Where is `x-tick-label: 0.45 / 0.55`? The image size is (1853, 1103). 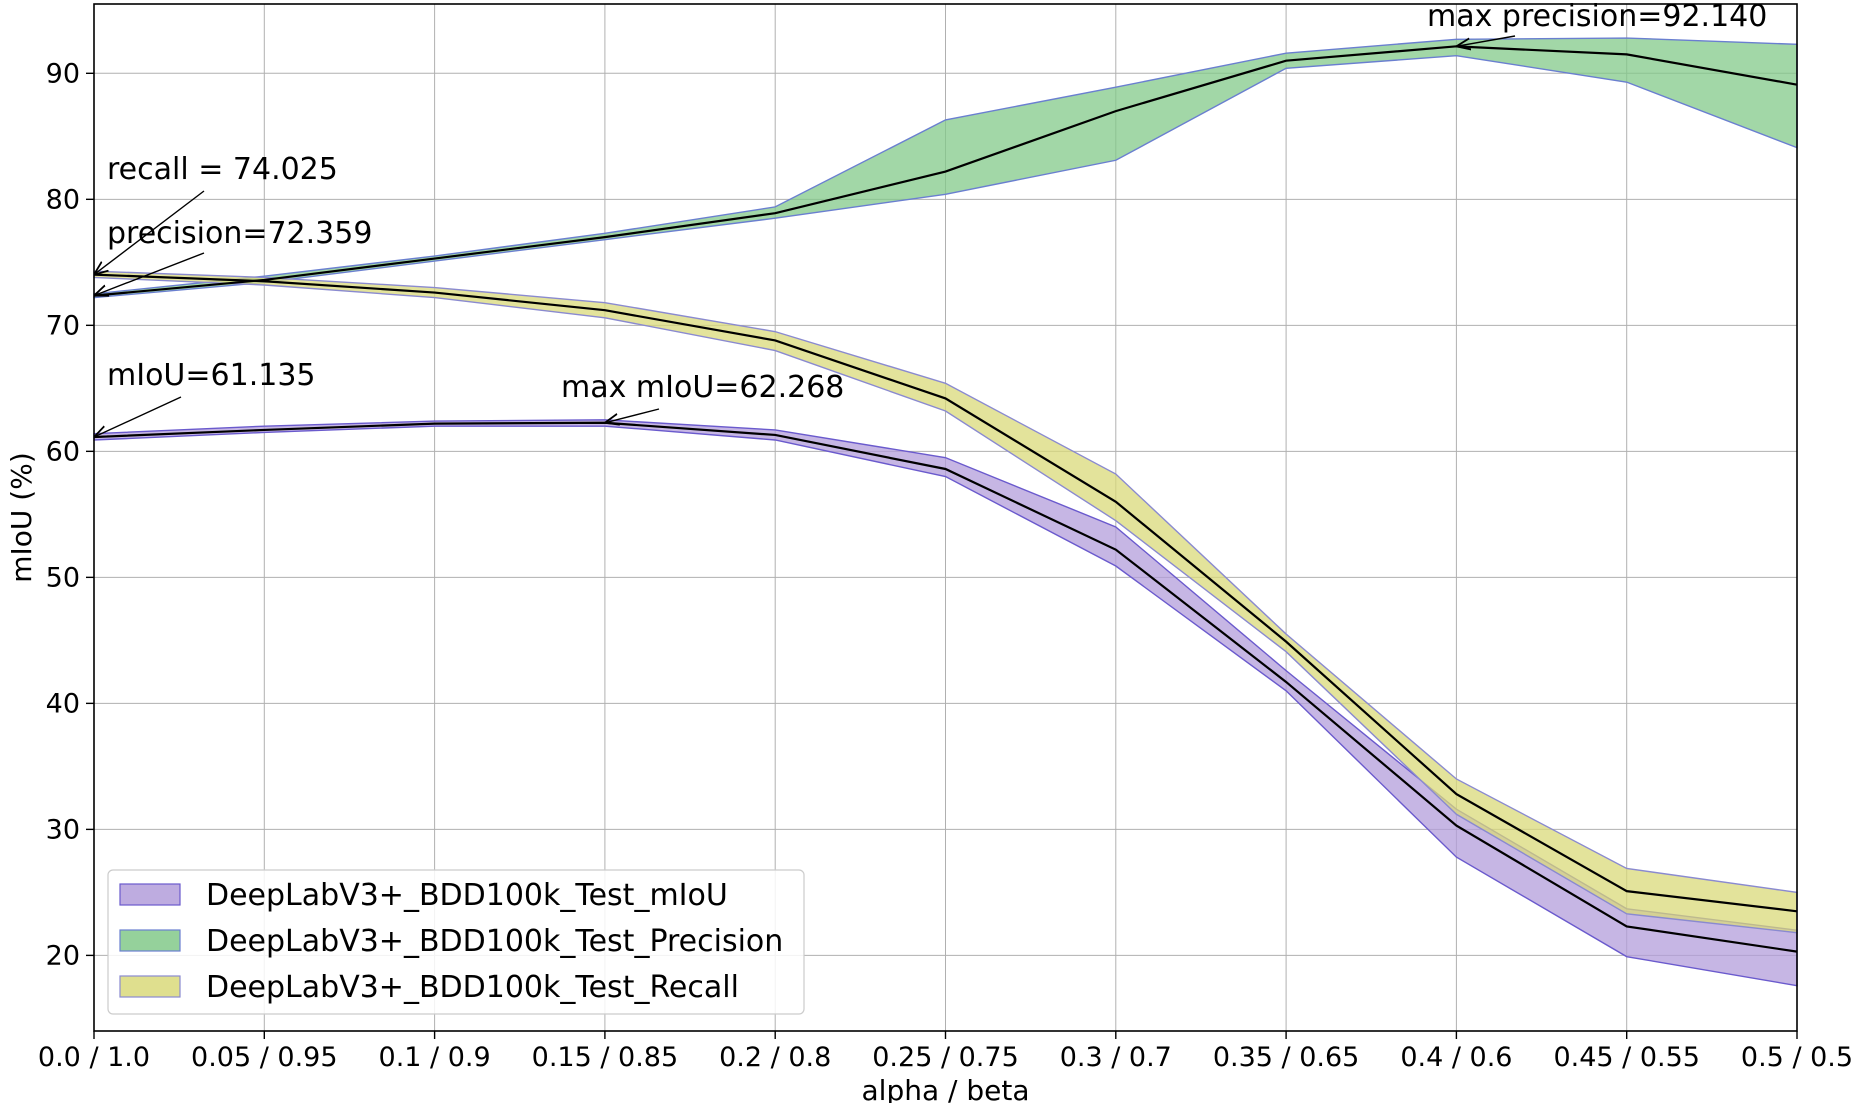 x-tick-label: 0.45 / 0.55 is located at coordinates (1626, 1057).